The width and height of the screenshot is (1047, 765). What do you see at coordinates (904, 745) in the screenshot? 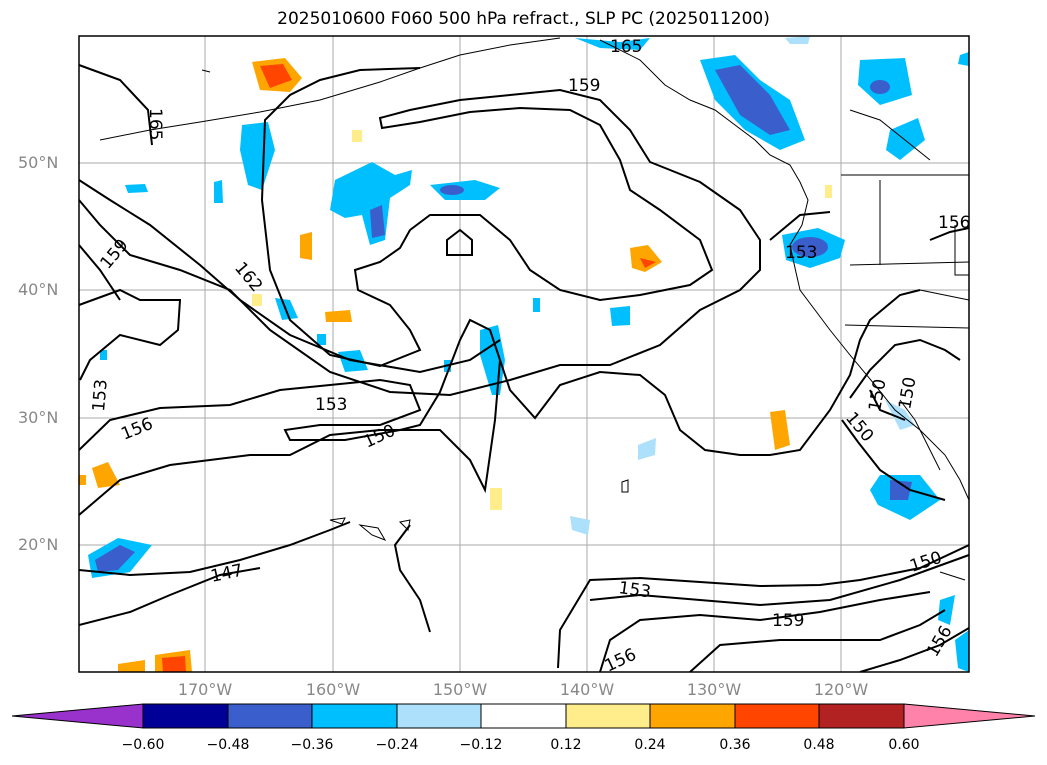
I see `colorbar-tick-label: 0.60` at bounding box center [904, 745].